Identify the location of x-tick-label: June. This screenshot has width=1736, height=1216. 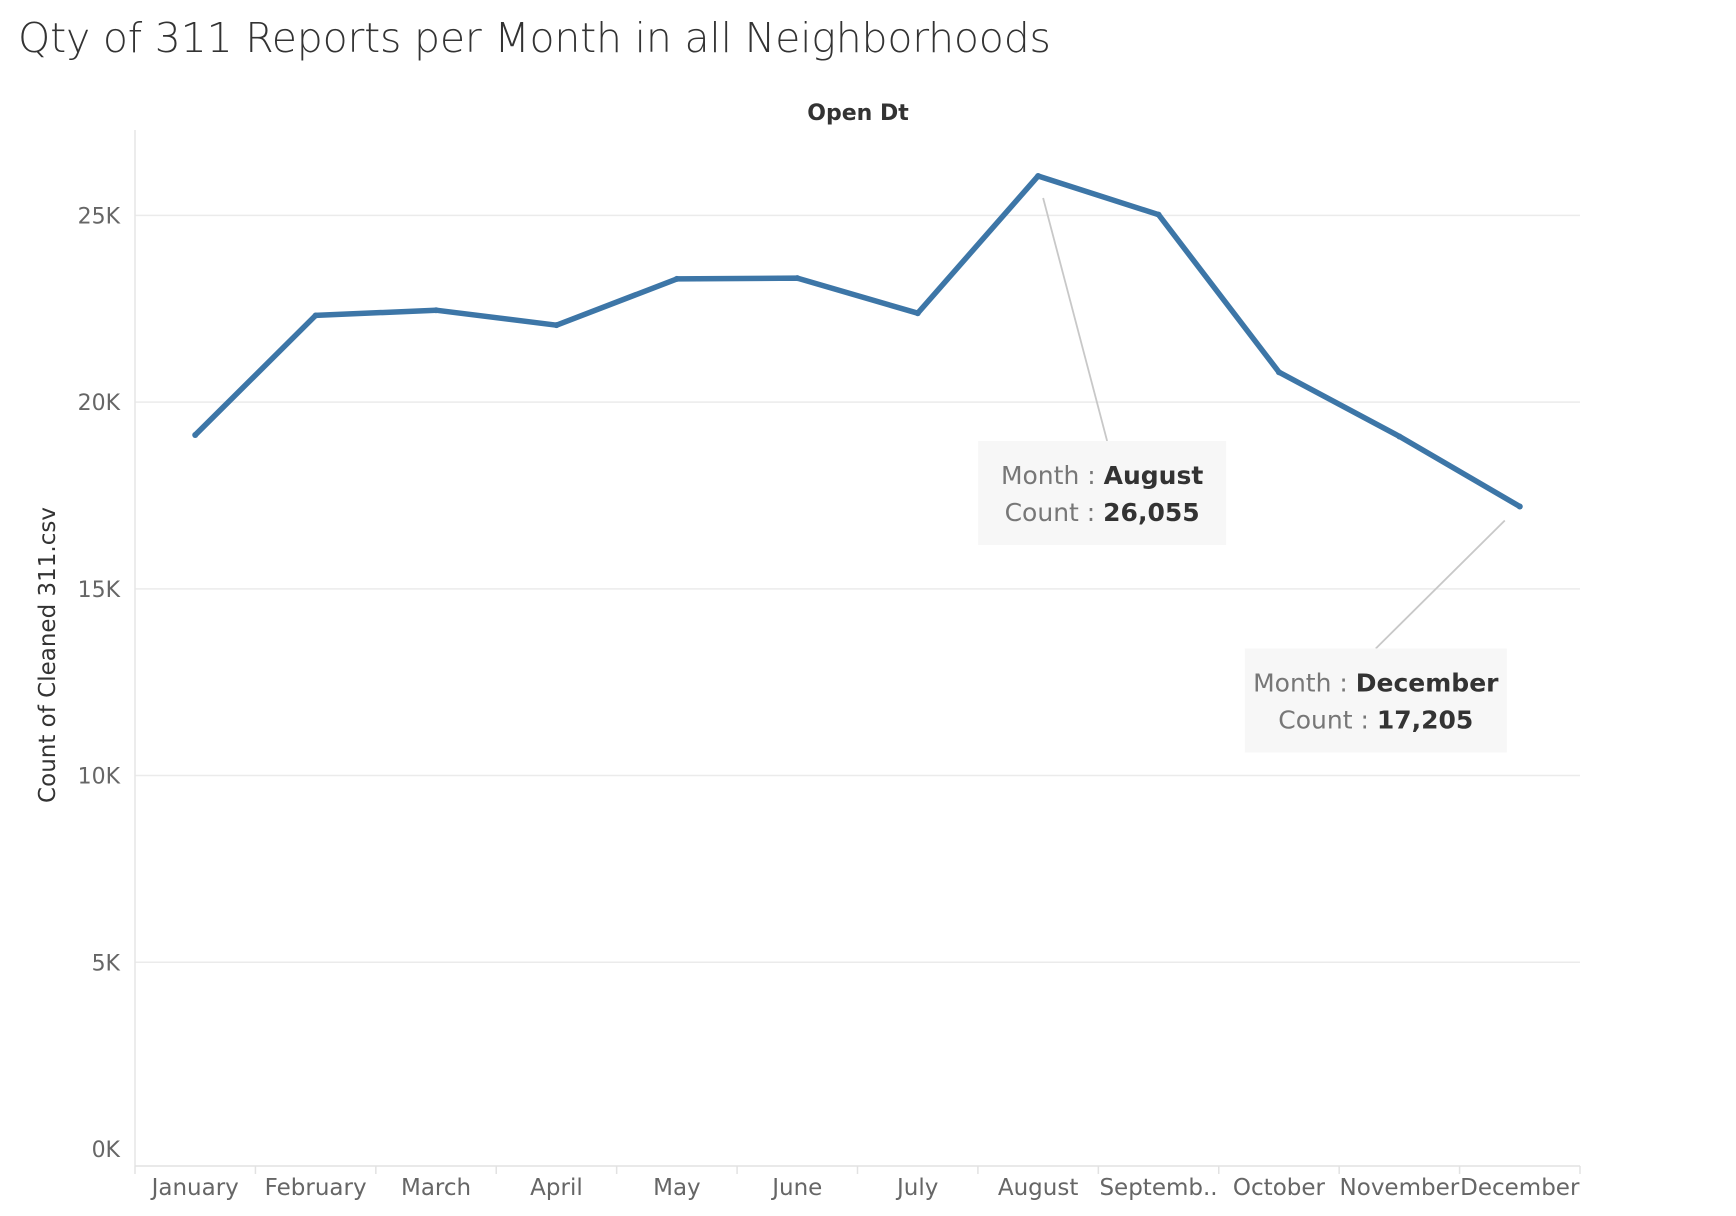
(796, 1188).